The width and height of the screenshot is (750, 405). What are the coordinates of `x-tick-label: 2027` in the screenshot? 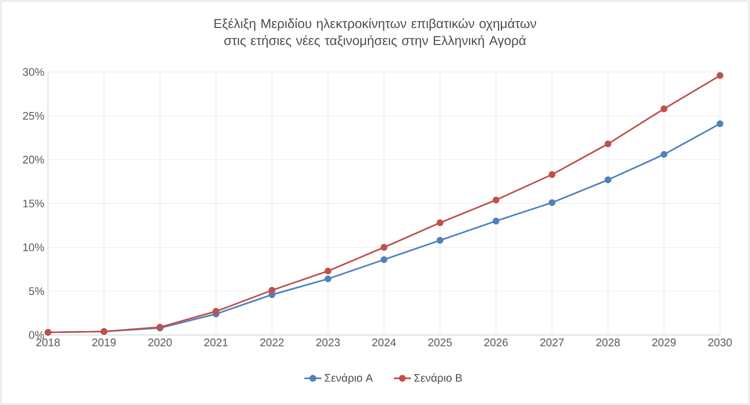 It's located at (552, 342).